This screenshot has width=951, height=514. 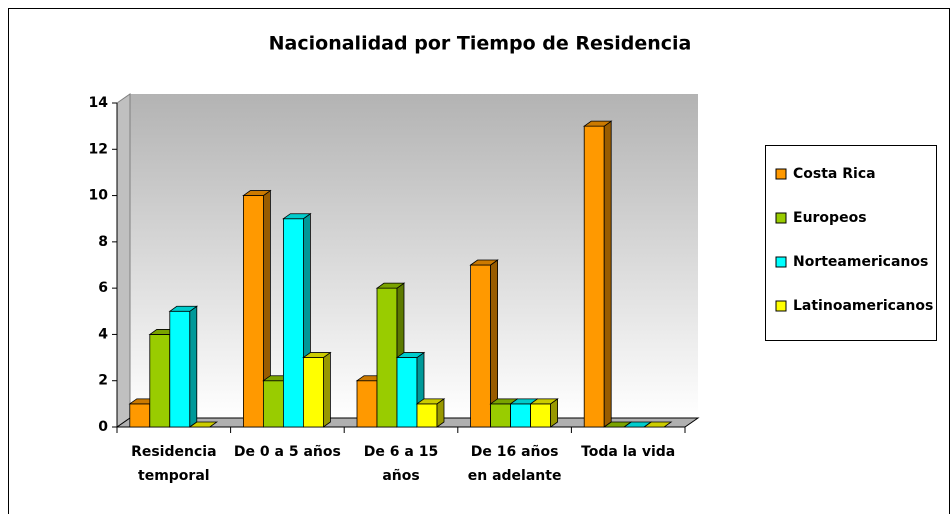 What do you see at coordinates (628, 452) in the screenshot?
I see `x-tick-label: Toda la vida` at bounding box center [628, 452].